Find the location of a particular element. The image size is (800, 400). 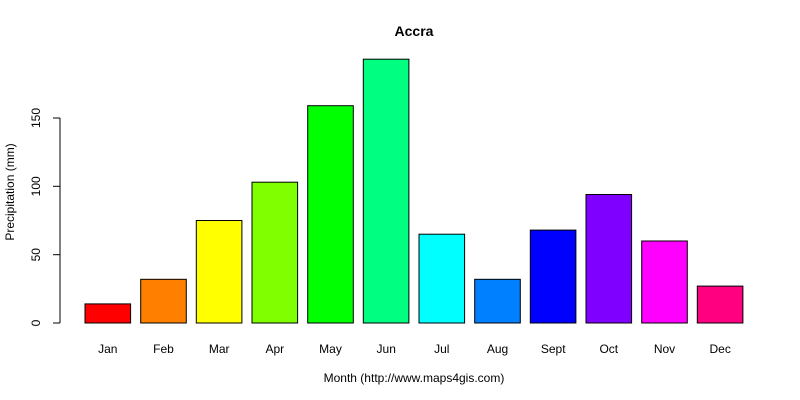

bar-nov is located at coordinates (664, 282).